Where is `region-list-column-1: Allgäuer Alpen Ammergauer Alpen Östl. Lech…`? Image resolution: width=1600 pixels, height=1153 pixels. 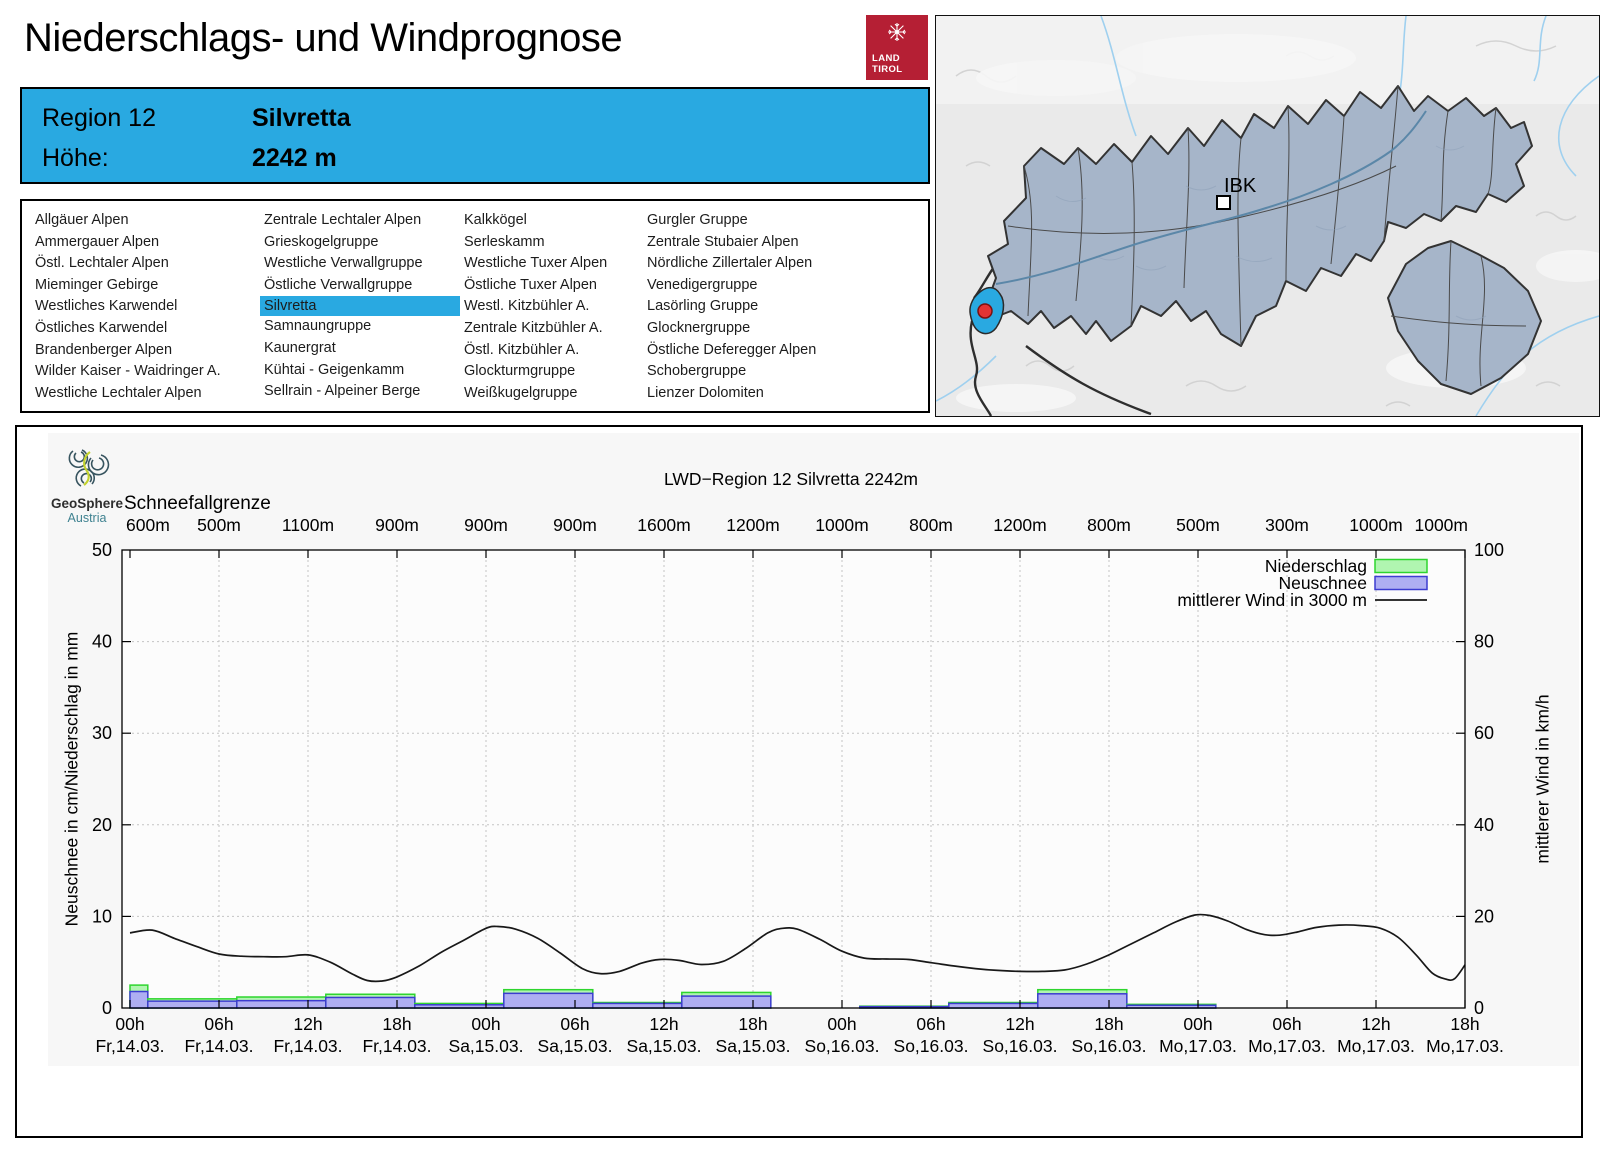
region-list-column-1: Allgäuer Alpen Ammergauer Alpen Östl. Lech… is located at coordinates (128, 307).